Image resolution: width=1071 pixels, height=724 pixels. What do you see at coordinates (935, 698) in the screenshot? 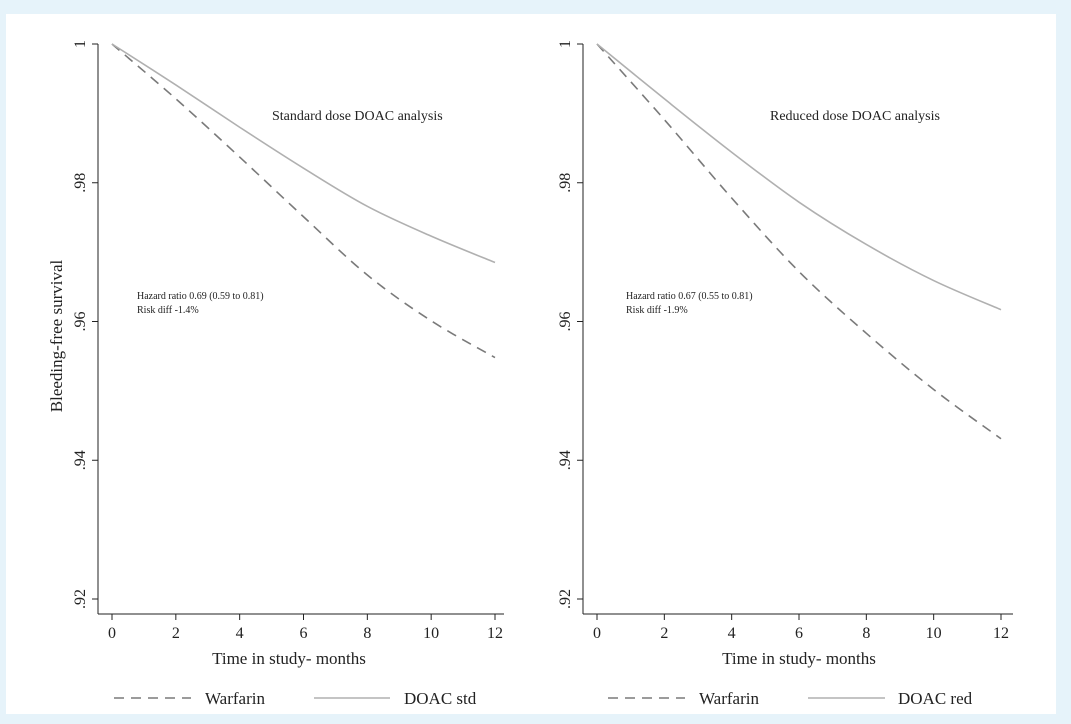
I see `legend-label-doac-red: DOAC red` at bounding box center [935, 698].